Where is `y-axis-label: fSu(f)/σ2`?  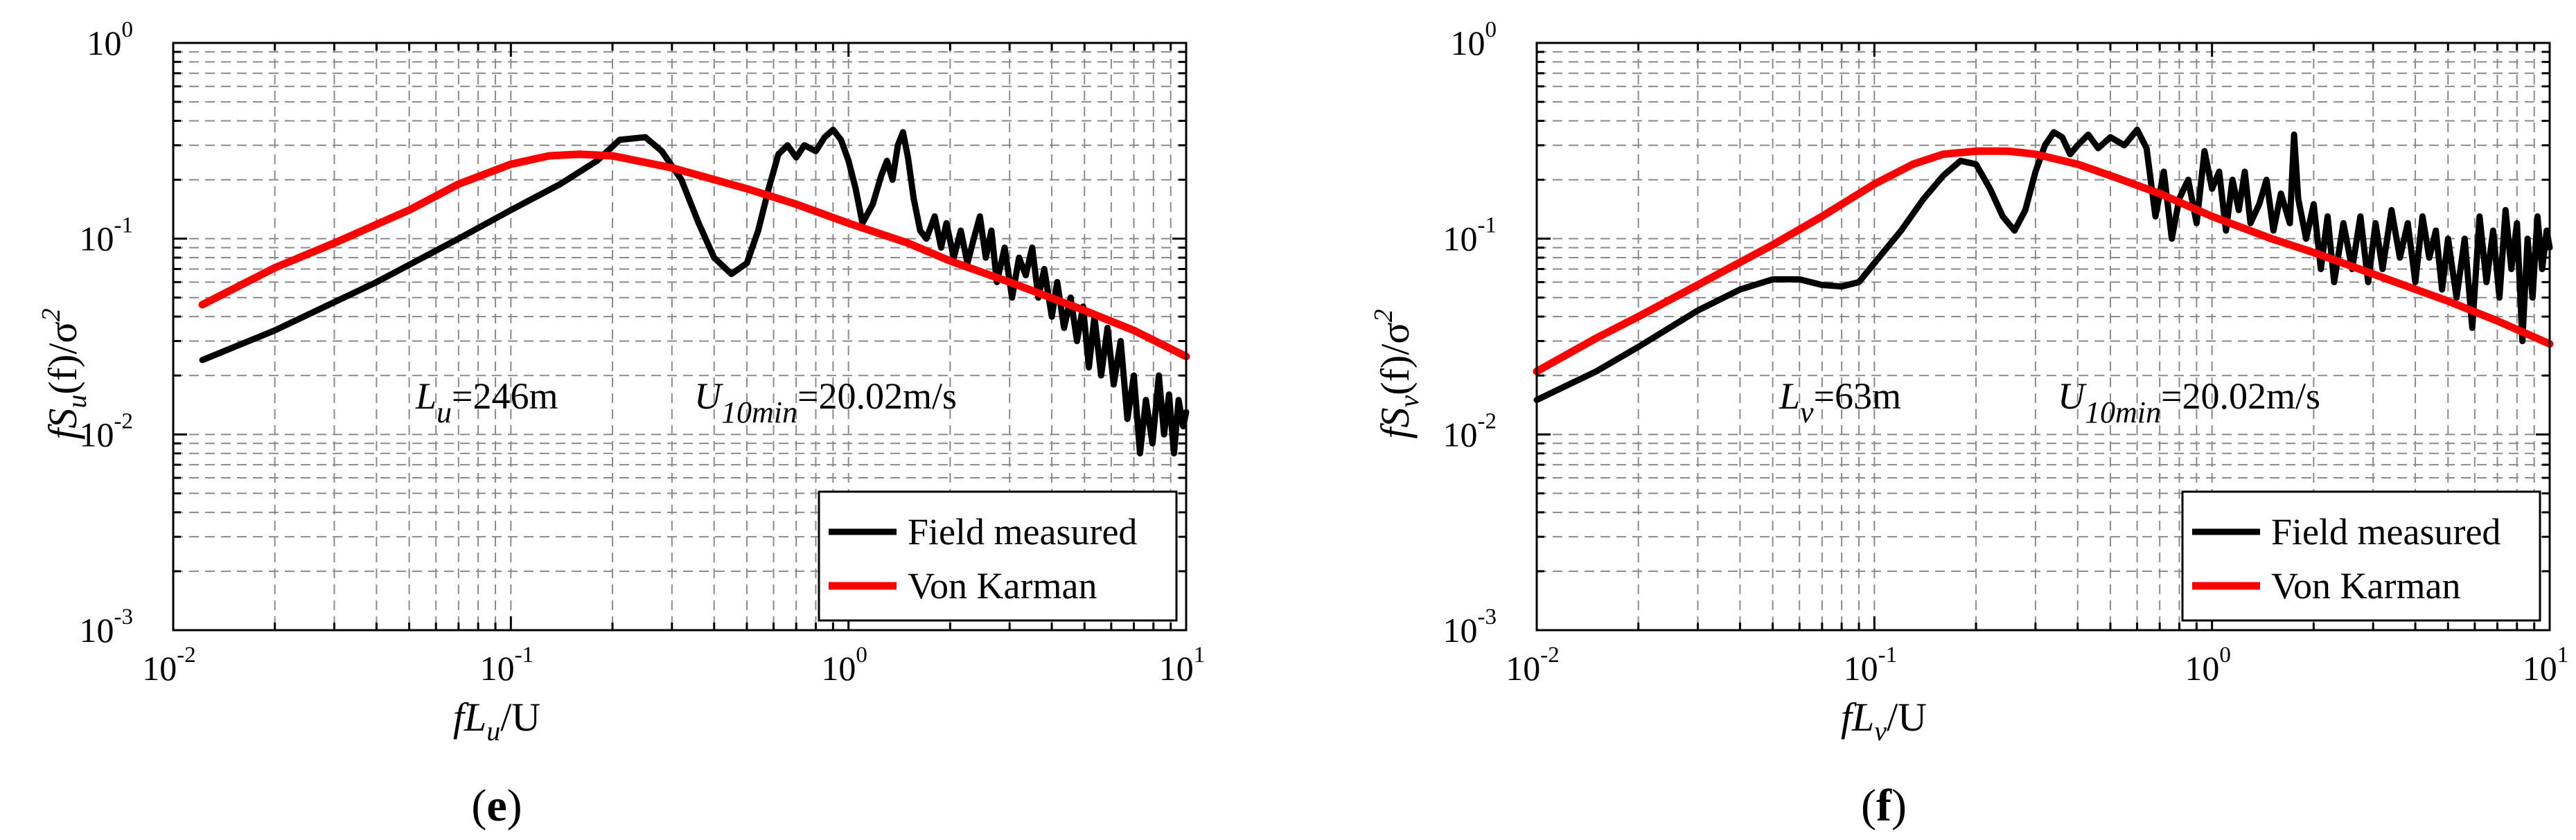 y-axis-label: fSu(f)/σ2 is located at coordinates (64, 373).